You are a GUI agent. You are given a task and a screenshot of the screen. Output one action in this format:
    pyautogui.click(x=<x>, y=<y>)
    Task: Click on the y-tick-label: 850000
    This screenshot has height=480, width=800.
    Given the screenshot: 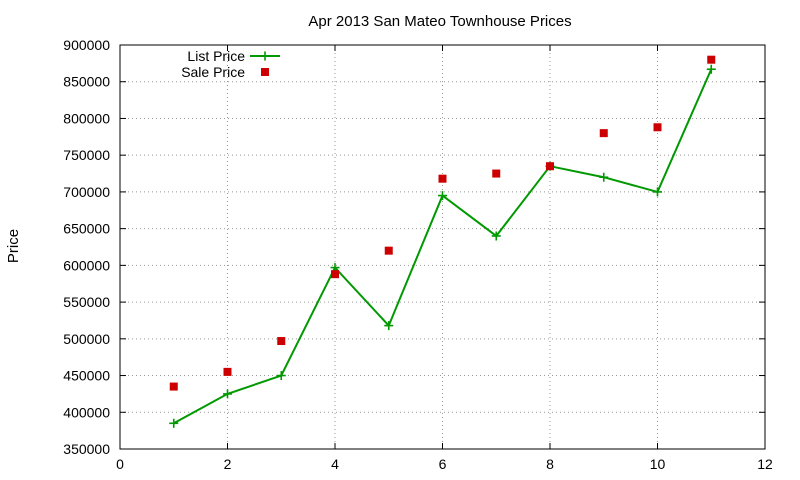 What is the action you would take?
    pyautogui.click(x=86, y=82)
    